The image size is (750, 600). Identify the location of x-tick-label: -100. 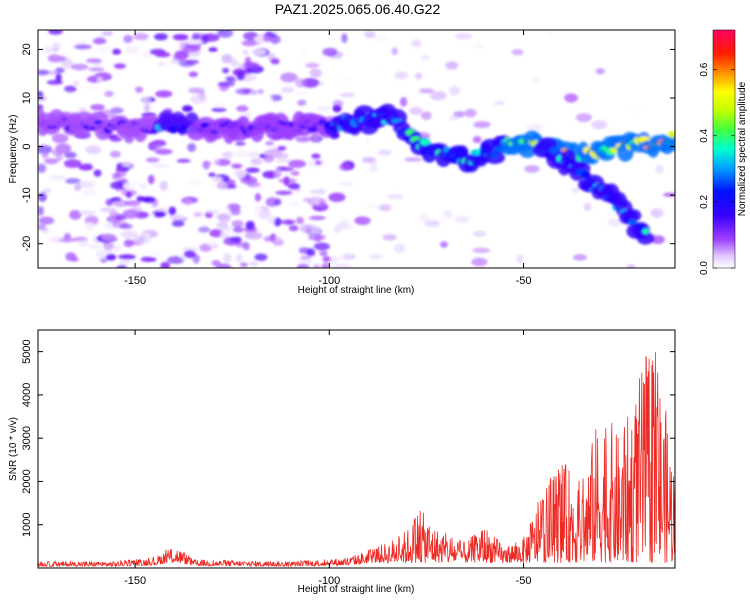
(329, 581).